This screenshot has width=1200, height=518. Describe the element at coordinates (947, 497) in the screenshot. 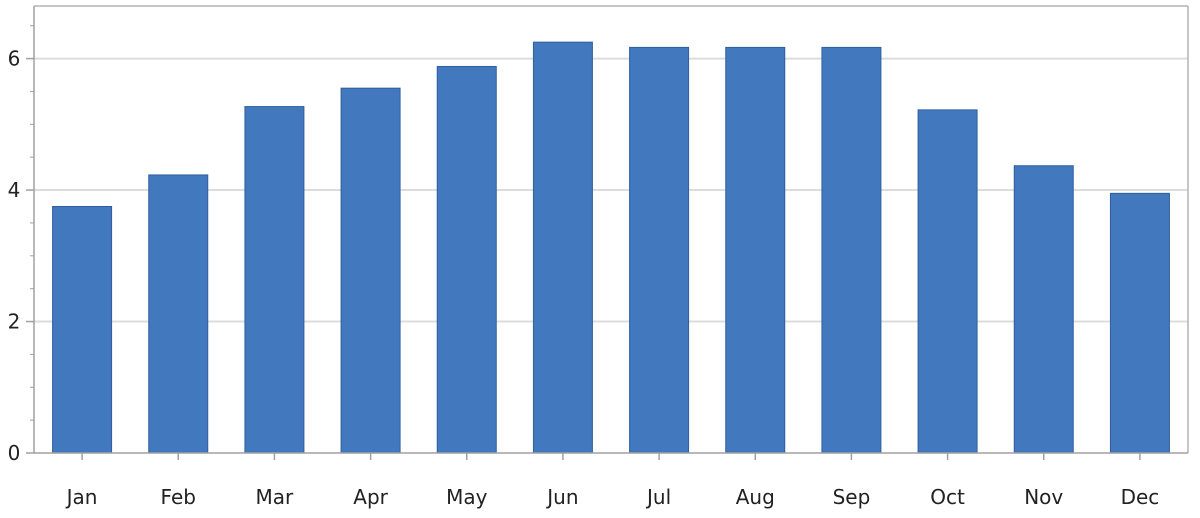

I see `x-tick-label: Oct` at that location.